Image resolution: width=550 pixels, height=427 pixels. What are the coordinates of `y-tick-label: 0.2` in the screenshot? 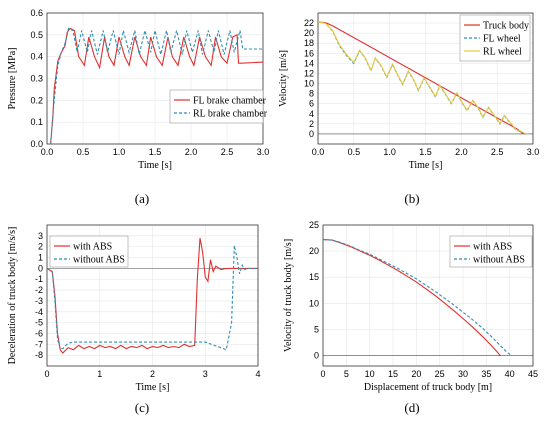 It's located at (36, 100).